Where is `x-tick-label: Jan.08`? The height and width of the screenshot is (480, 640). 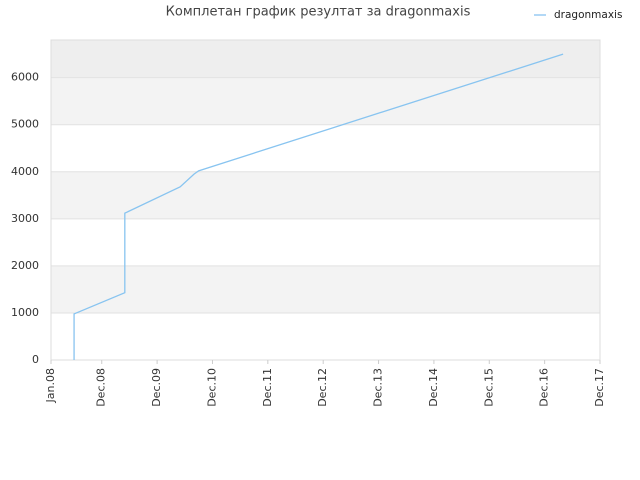
x-tick-label: Jan.08 is located at coordinates (50, 385).